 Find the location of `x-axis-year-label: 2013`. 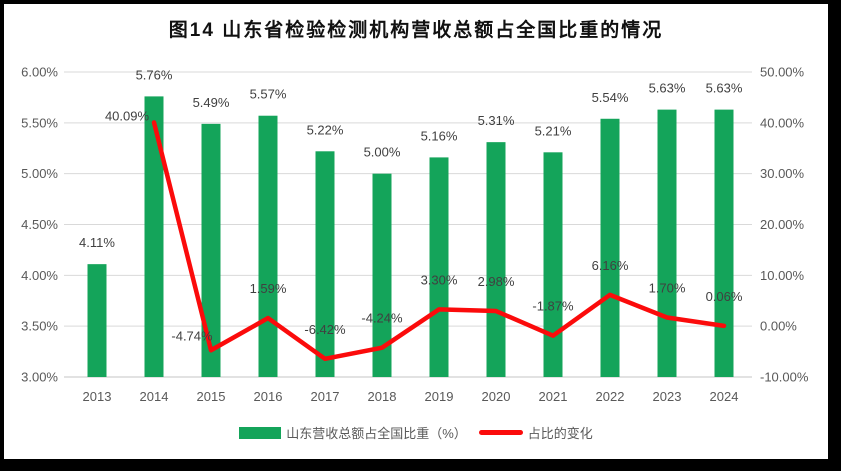

x-axis-year-label: 2013 is located at coordinates (97, 396).